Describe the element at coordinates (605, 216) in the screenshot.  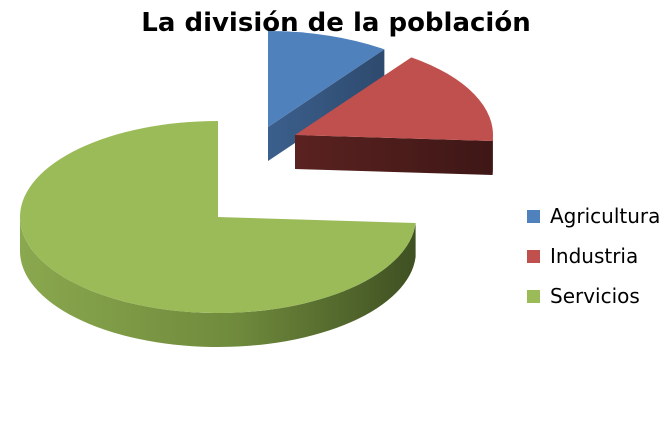
I see `legend-label-agricultura: Agricultura` at that location.